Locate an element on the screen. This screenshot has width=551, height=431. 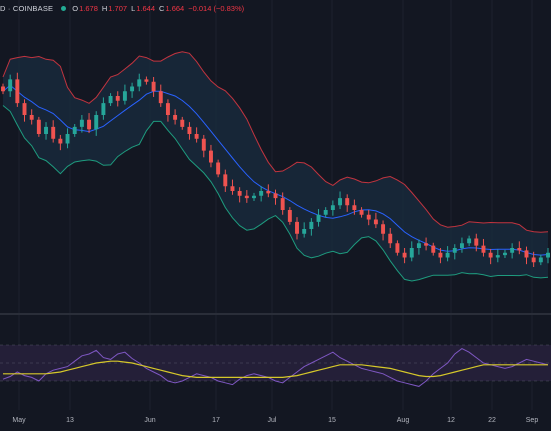
x-axis-label: 15 is located at coordinates (332, 420).